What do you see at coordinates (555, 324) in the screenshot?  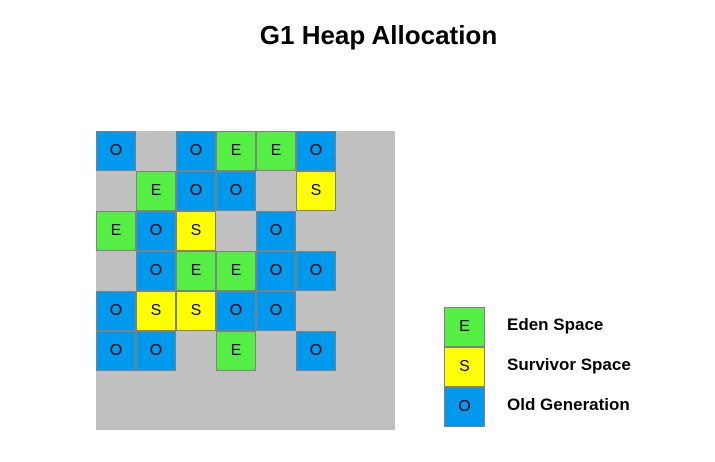 I see `legend-label-eden: Eden Space` at bounding box center [555, 324].